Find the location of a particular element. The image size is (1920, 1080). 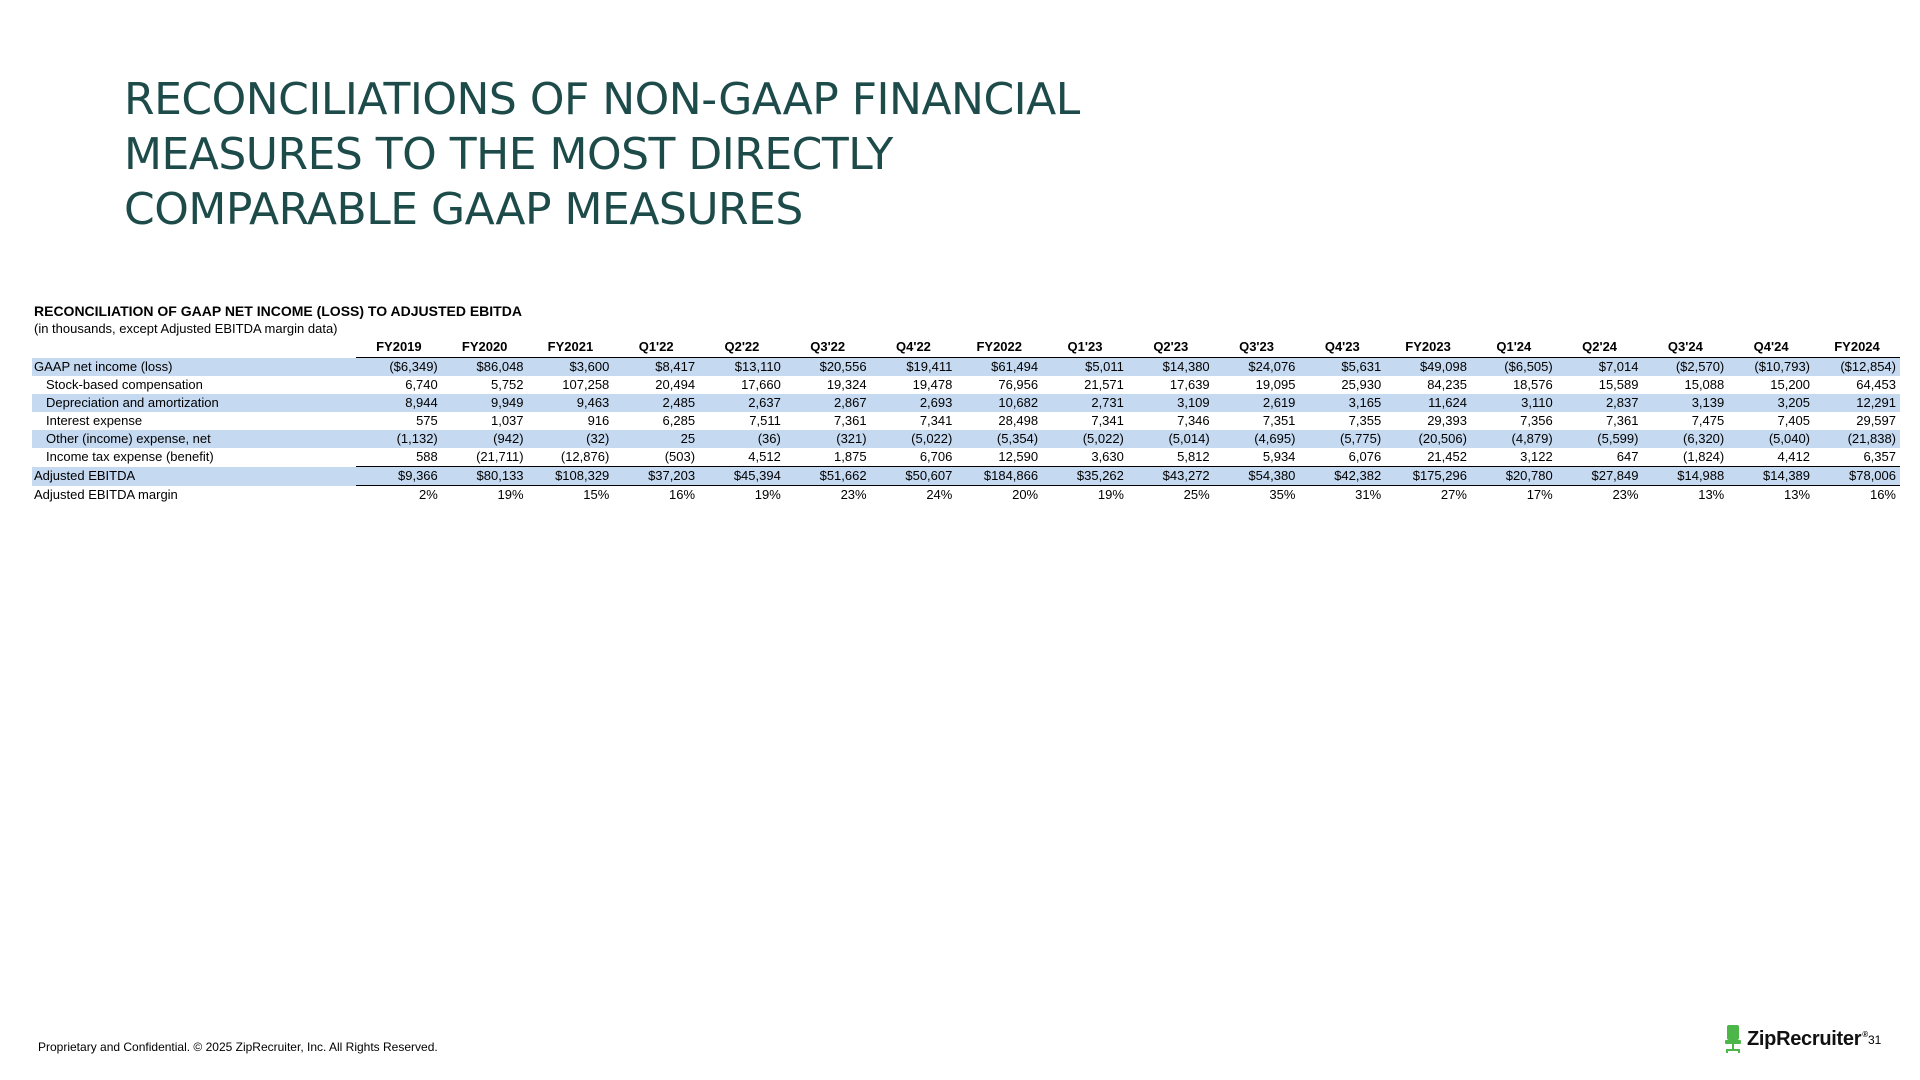

table-cell: (21,711) is located at coordinates (484, 457).